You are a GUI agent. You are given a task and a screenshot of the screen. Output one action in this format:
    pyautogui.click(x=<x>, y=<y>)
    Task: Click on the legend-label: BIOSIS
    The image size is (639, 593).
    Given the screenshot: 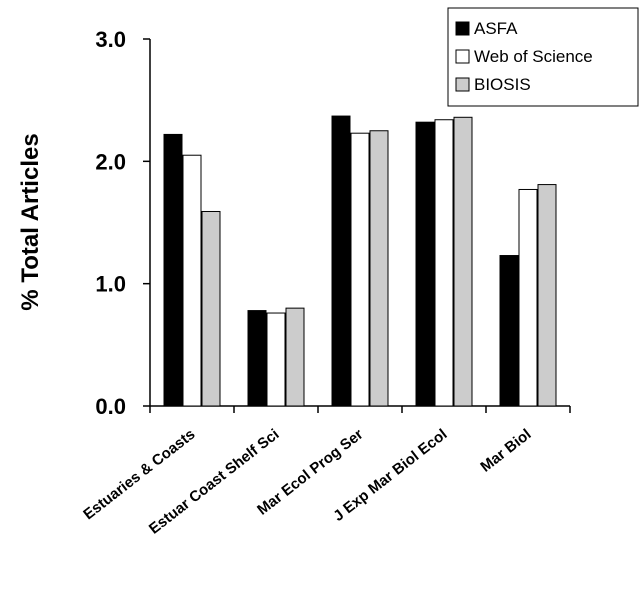 What is the action you would take?
    pyautogui.click(x=502, y=84)
    